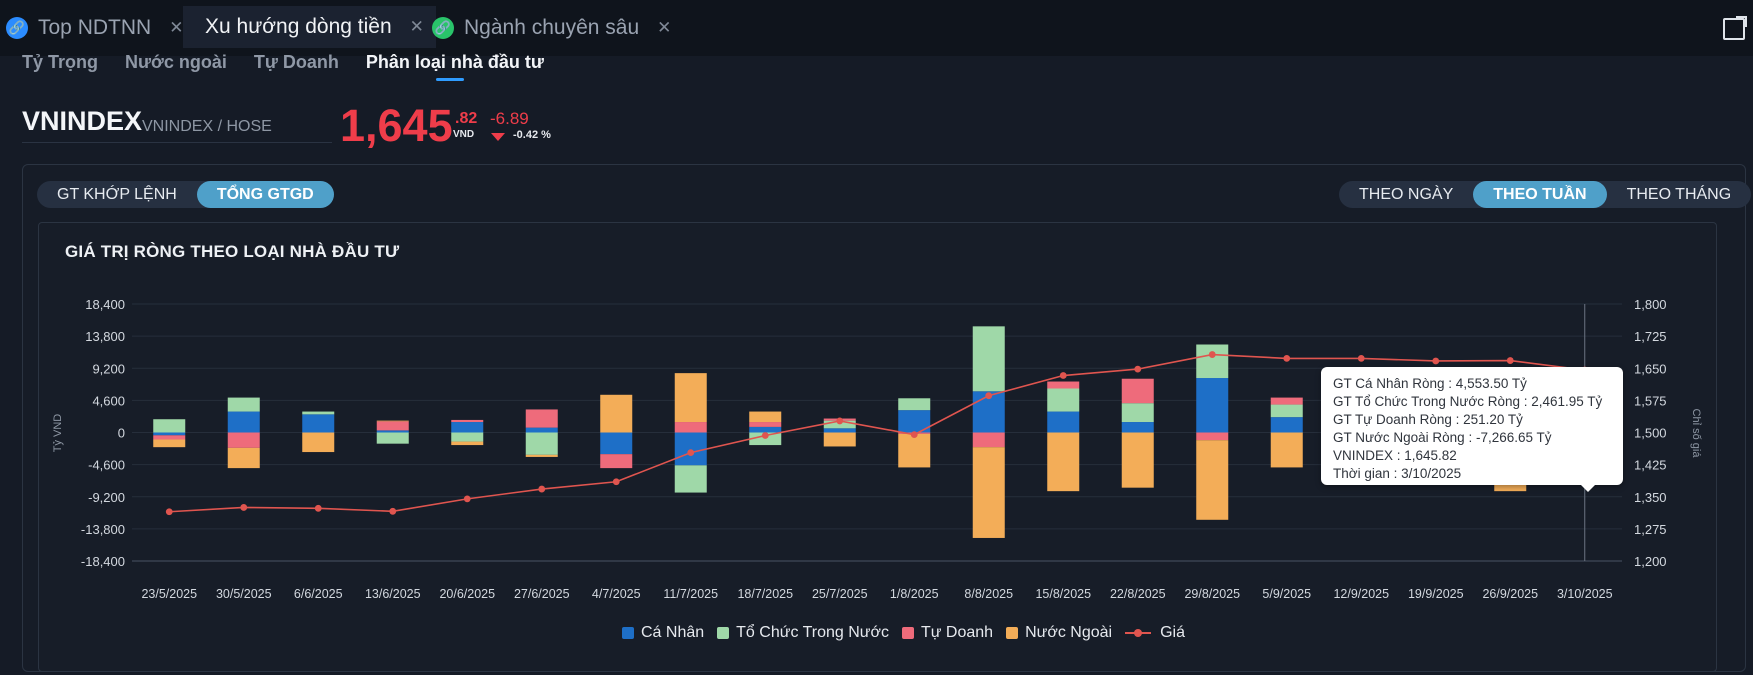 Image resolution: width=1753 pixels, height=675 pixels. I want to click on legend-ca-nhan: Cá Nhân, so click(663, 633).